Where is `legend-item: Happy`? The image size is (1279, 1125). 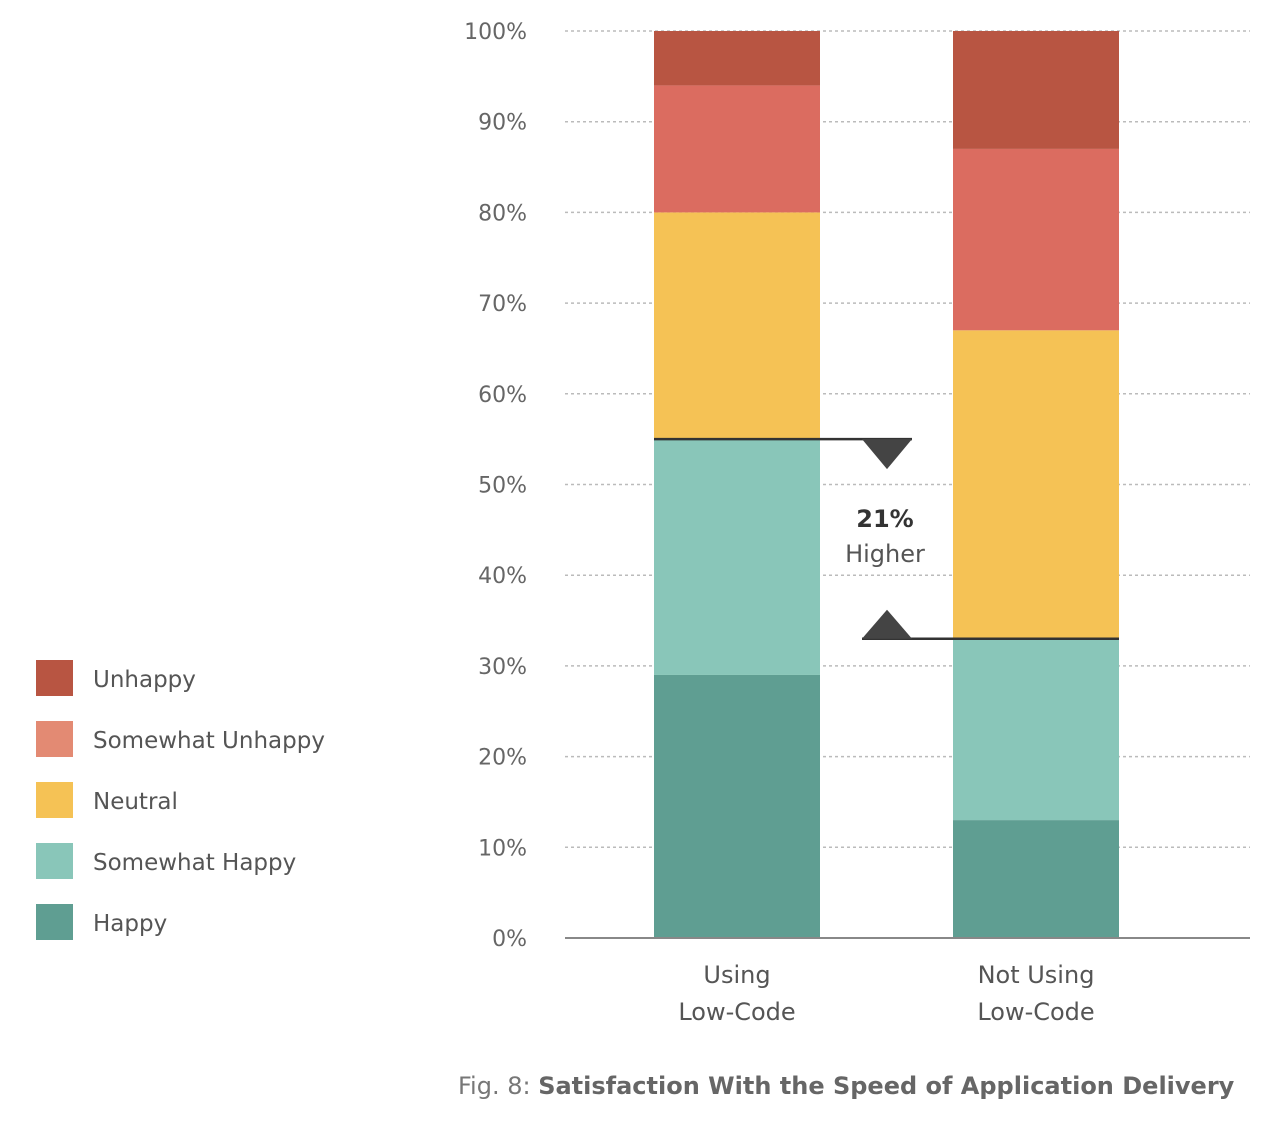 legend-item: Happy is located at coordinates (101, 922).